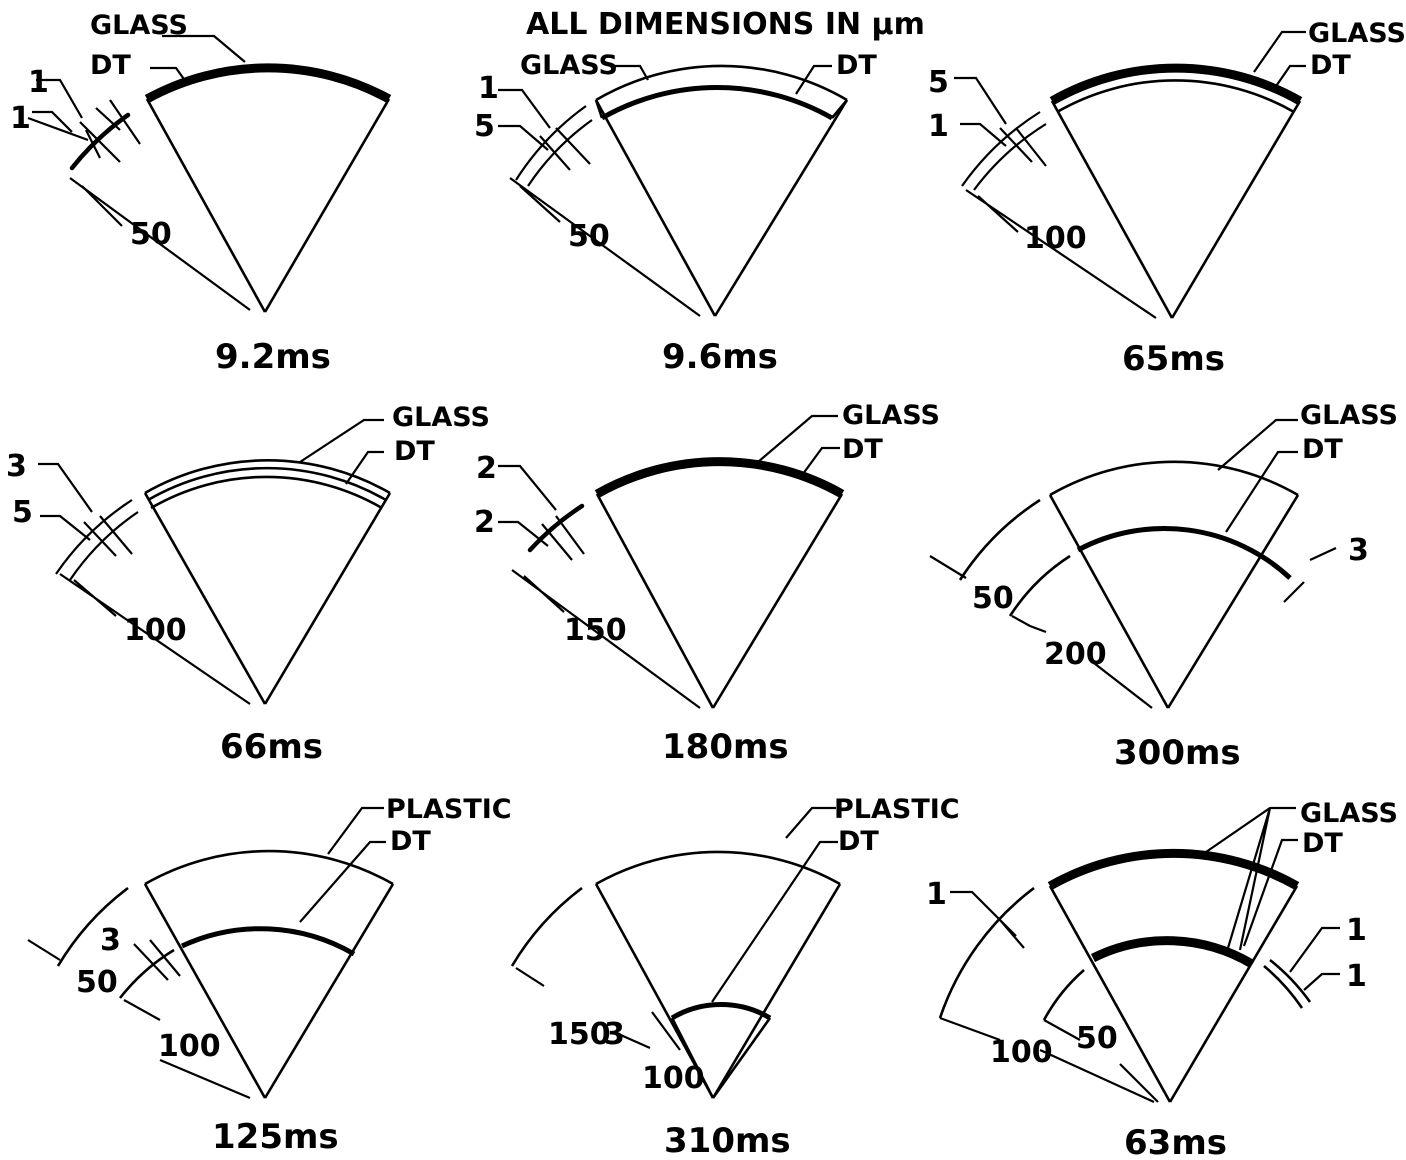 The image size is (1406, 1160). I want to click on panel-3-glass-shell, so click(1176, 84).